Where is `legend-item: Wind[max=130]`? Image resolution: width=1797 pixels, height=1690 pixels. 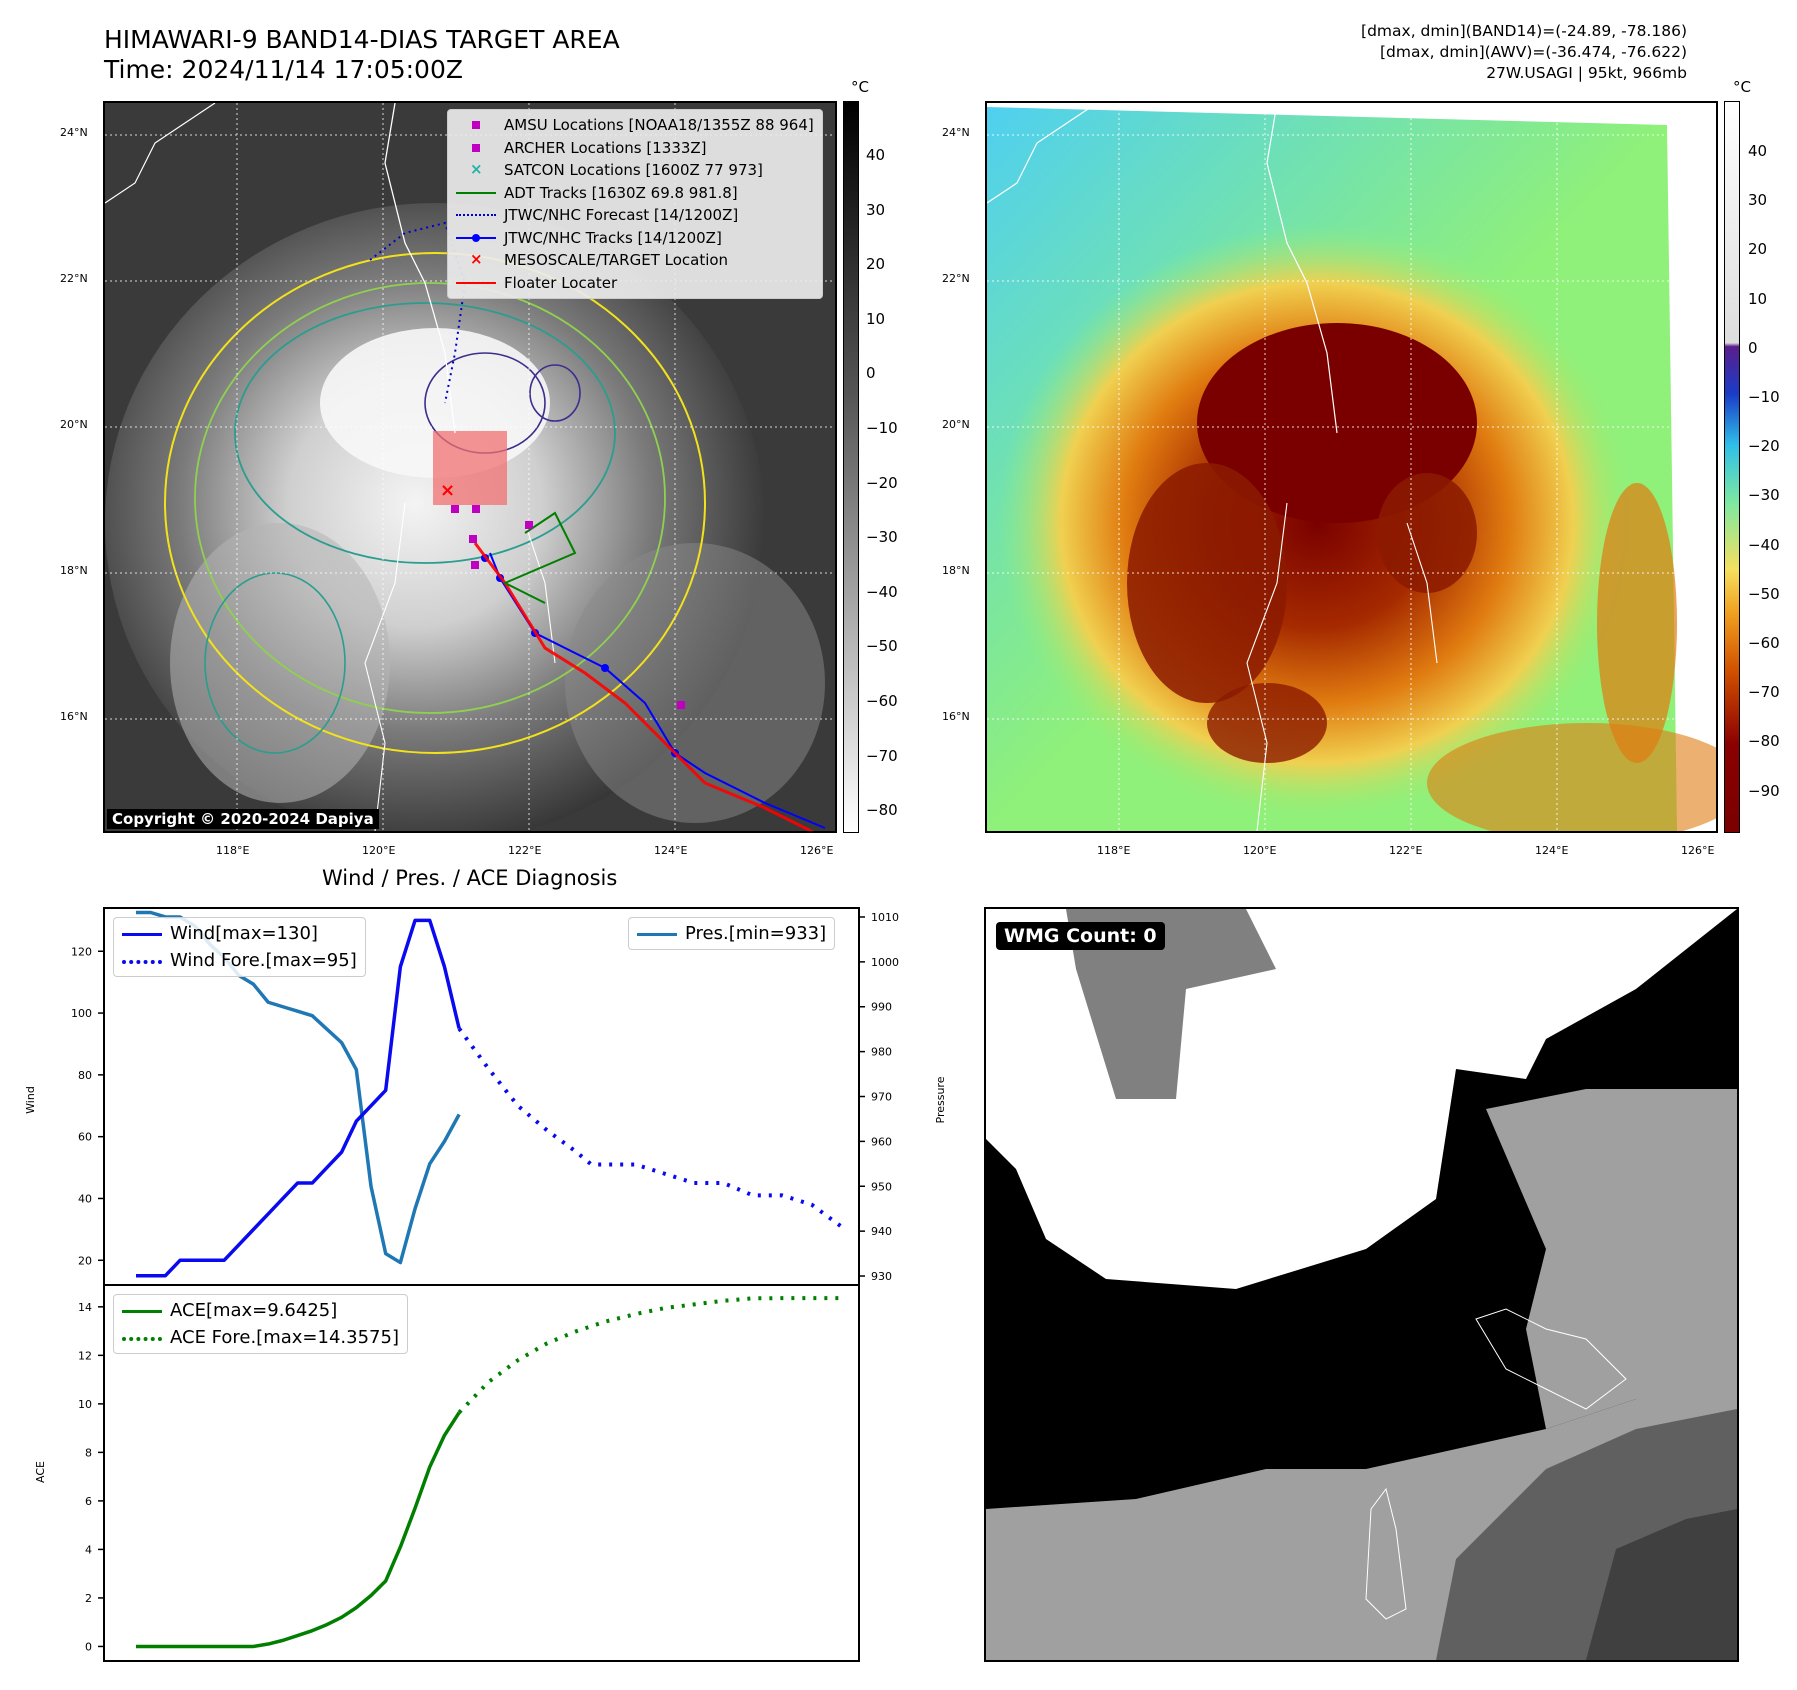 legend-item: Wind[max=130] is located at coordinates (239, 933).